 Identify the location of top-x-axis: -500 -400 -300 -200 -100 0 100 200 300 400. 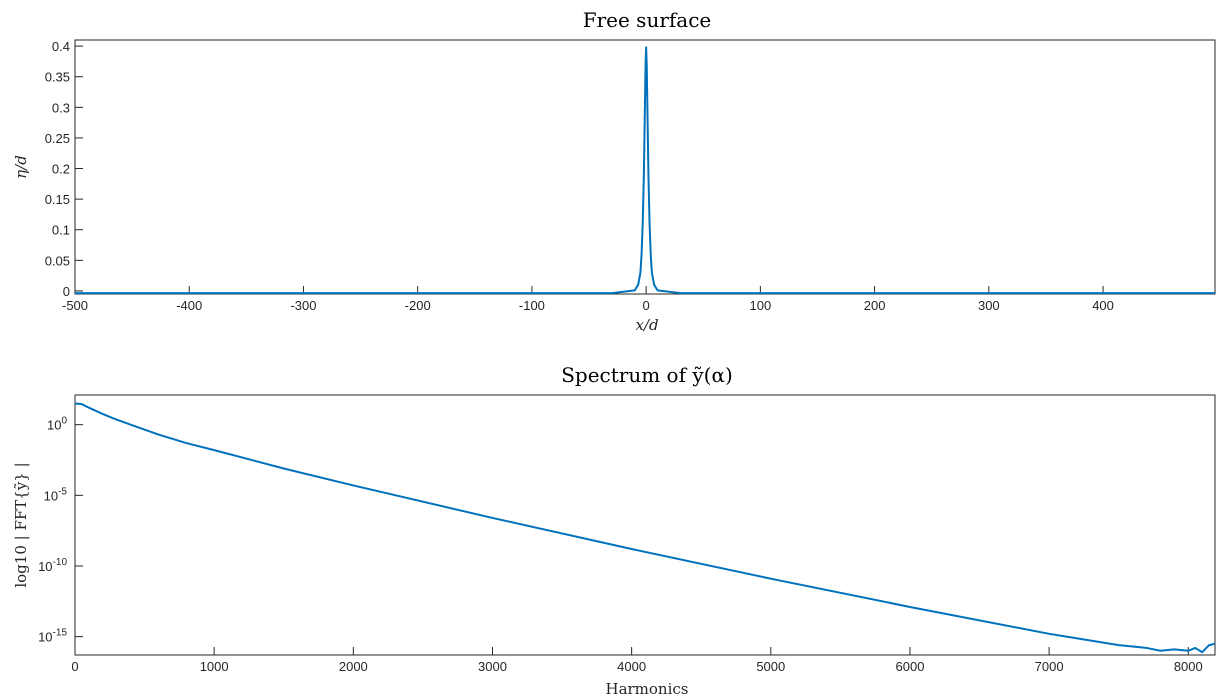
(588, 299).